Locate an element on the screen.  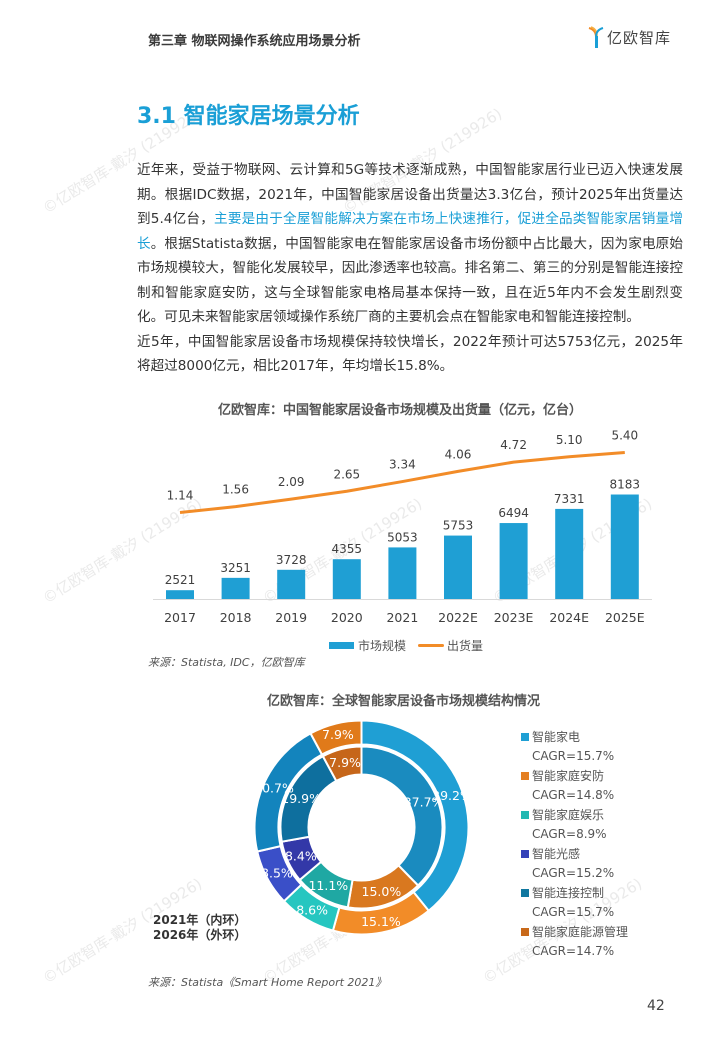
legend-line-swatch is located at coordinates (431, 645).